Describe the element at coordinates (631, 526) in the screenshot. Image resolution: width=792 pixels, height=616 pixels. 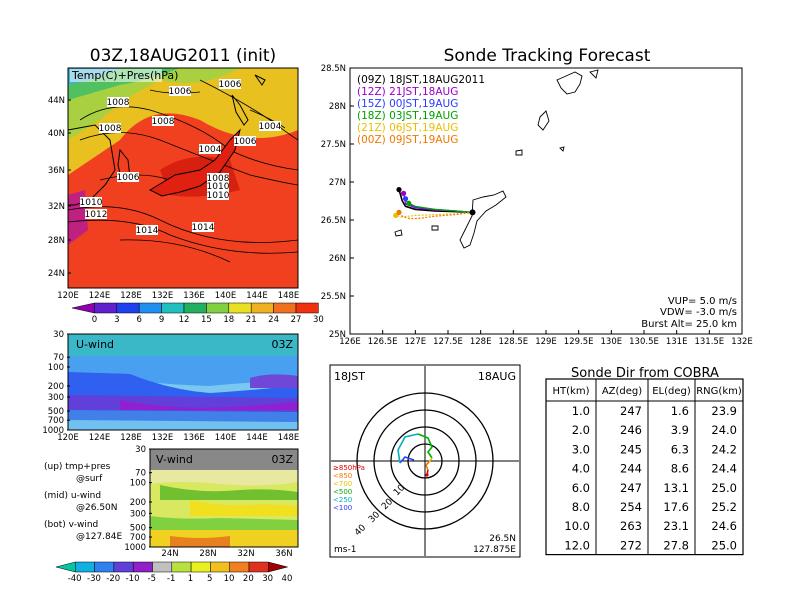
I see `table-cell: 263` at that location.